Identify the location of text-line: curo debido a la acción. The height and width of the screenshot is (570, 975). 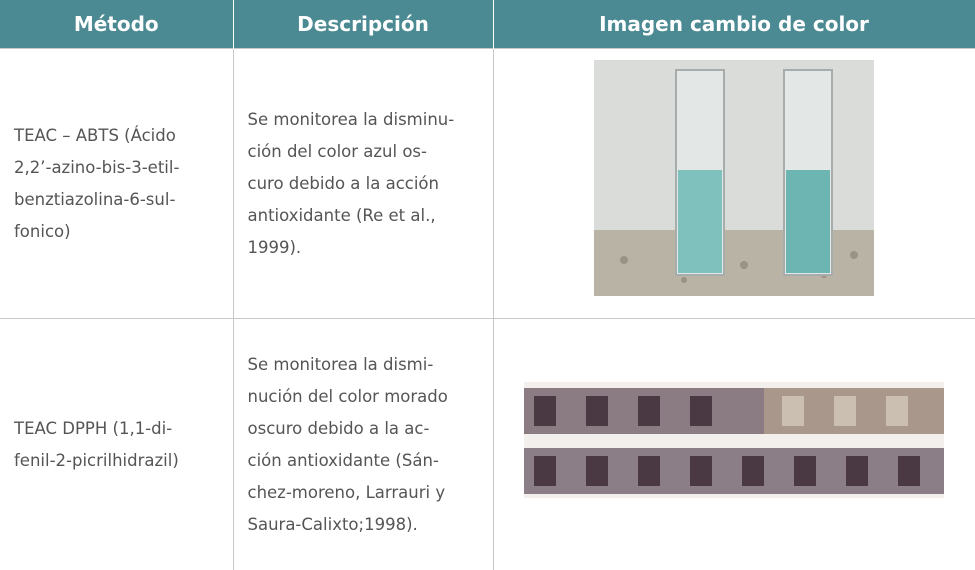
(343, 183).